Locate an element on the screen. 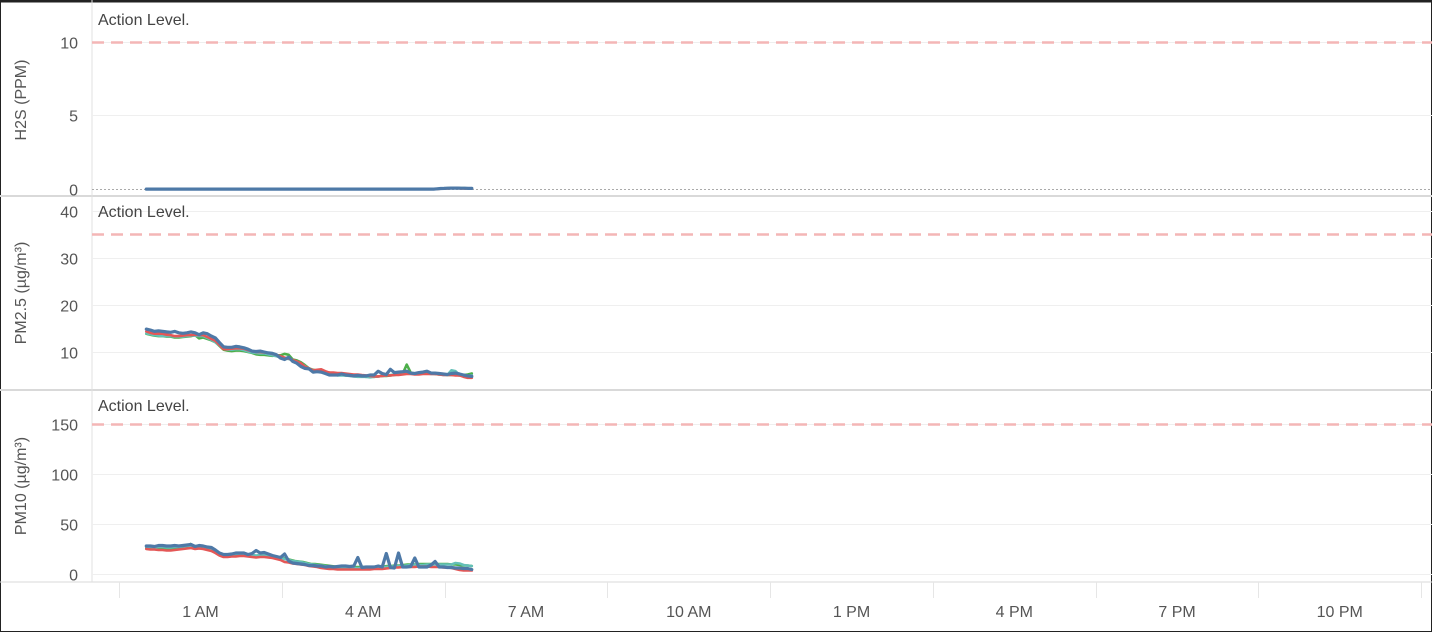 This screenshot has width=1432, height=632. gridlines is located at coordinates (770, 590).